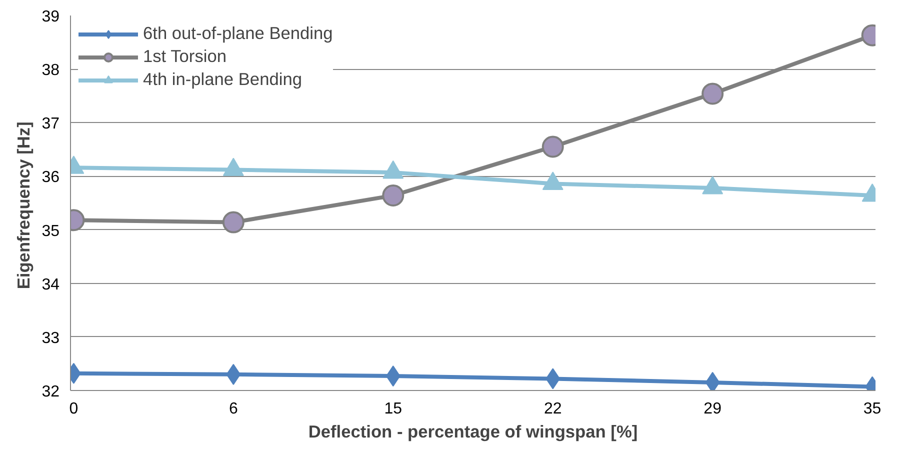 Image resolution: width=904 pixels, height=453 pixels. What do you see at coordinates (713, 409) in the screenshot?
I see `x-tick-label: 29` at bounding box center [713, 409].